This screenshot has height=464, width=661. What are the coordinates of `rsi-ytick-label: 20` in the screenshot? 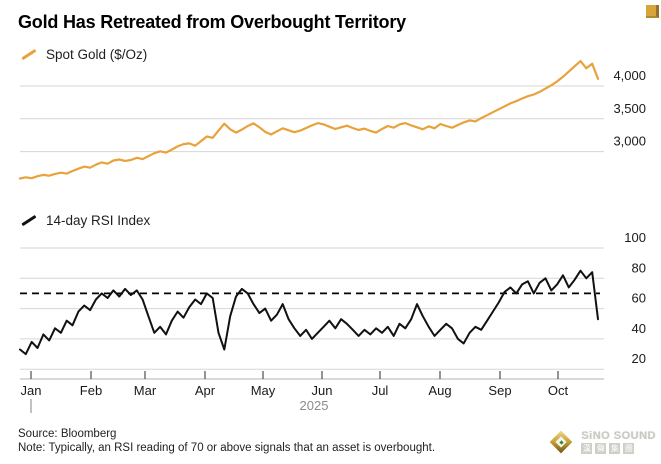 It's located at (639, 358).